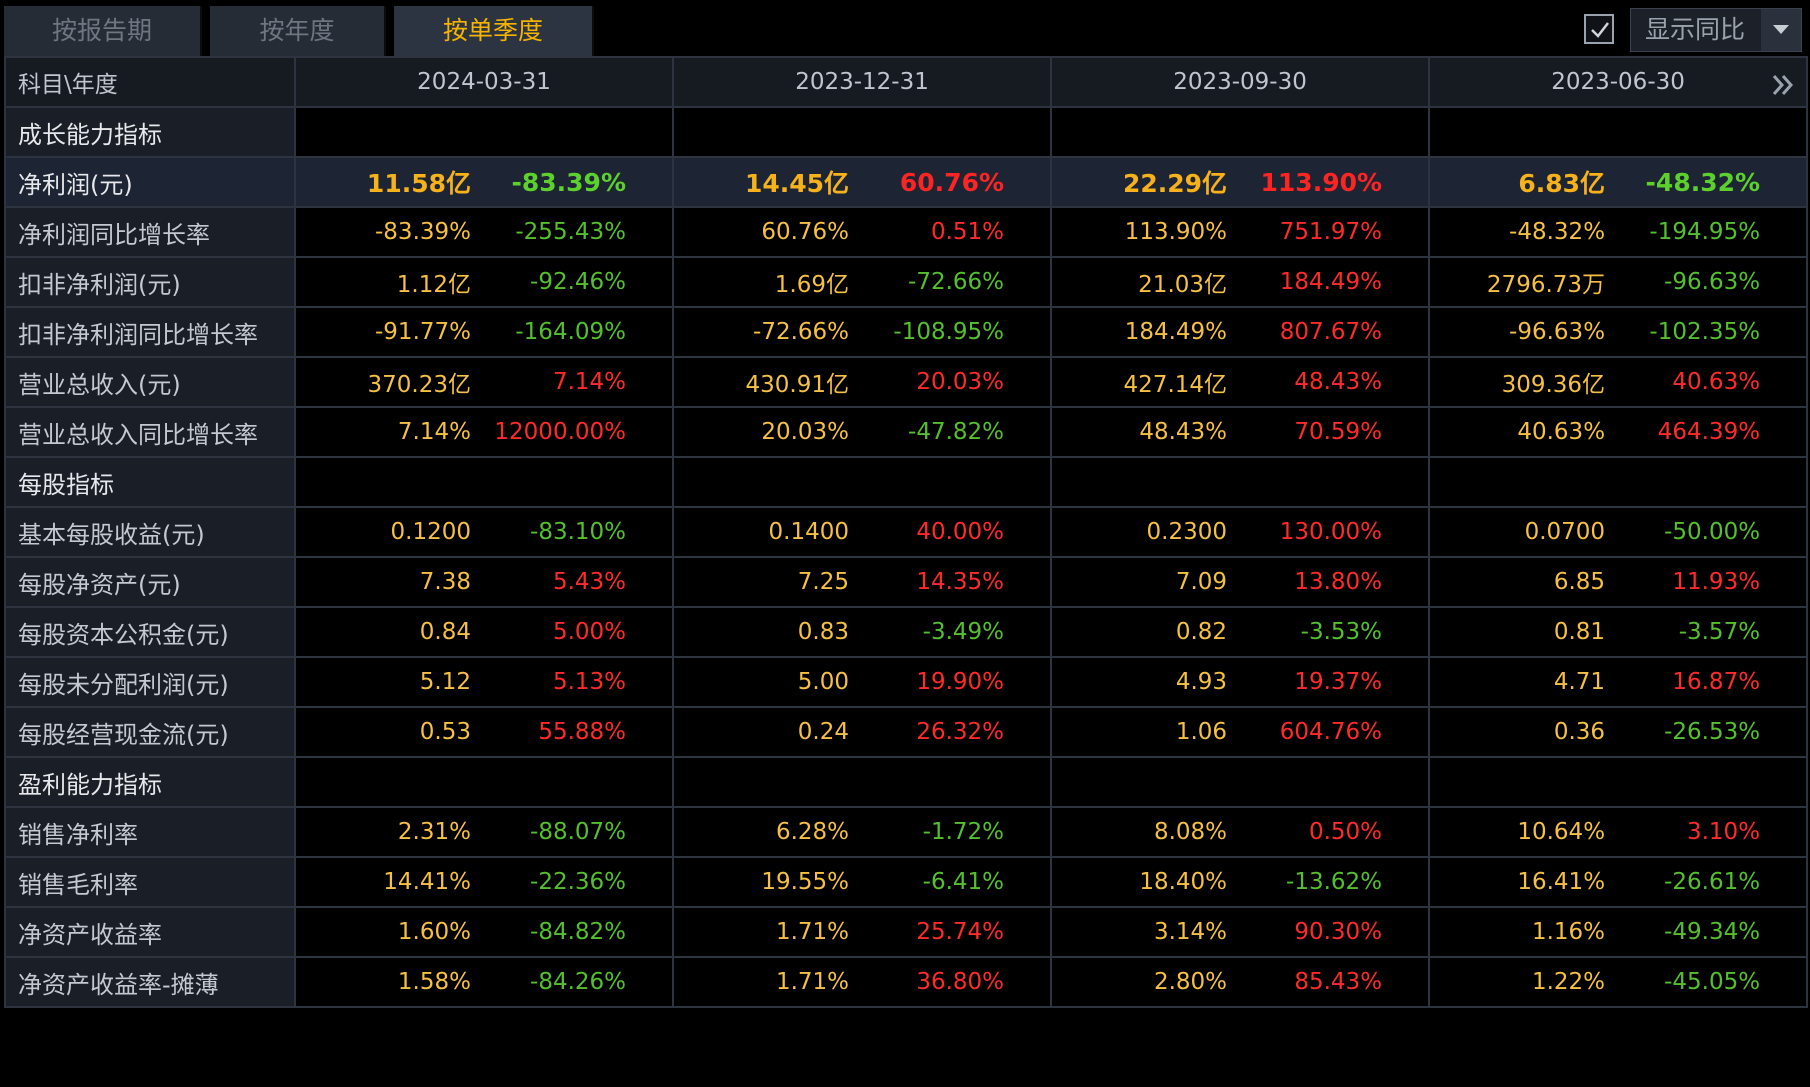  I want to click on value-cell: 14.45亿, so click(767, 182).